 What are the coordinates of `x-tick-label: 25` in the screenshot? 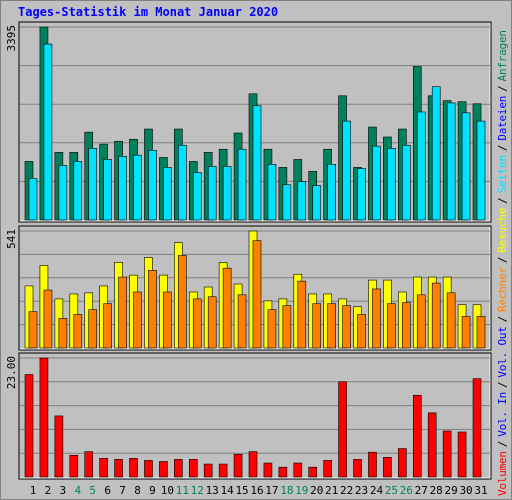 It's located at (391, 490).